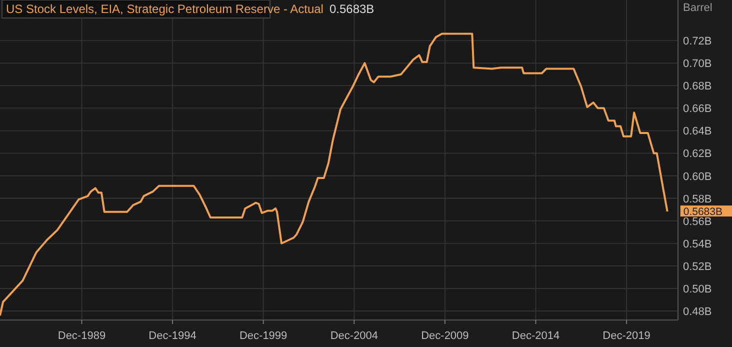 This screenshot has width=732, height=347. I want to click on y-tick-label: 0.72B, so click(697, 42).